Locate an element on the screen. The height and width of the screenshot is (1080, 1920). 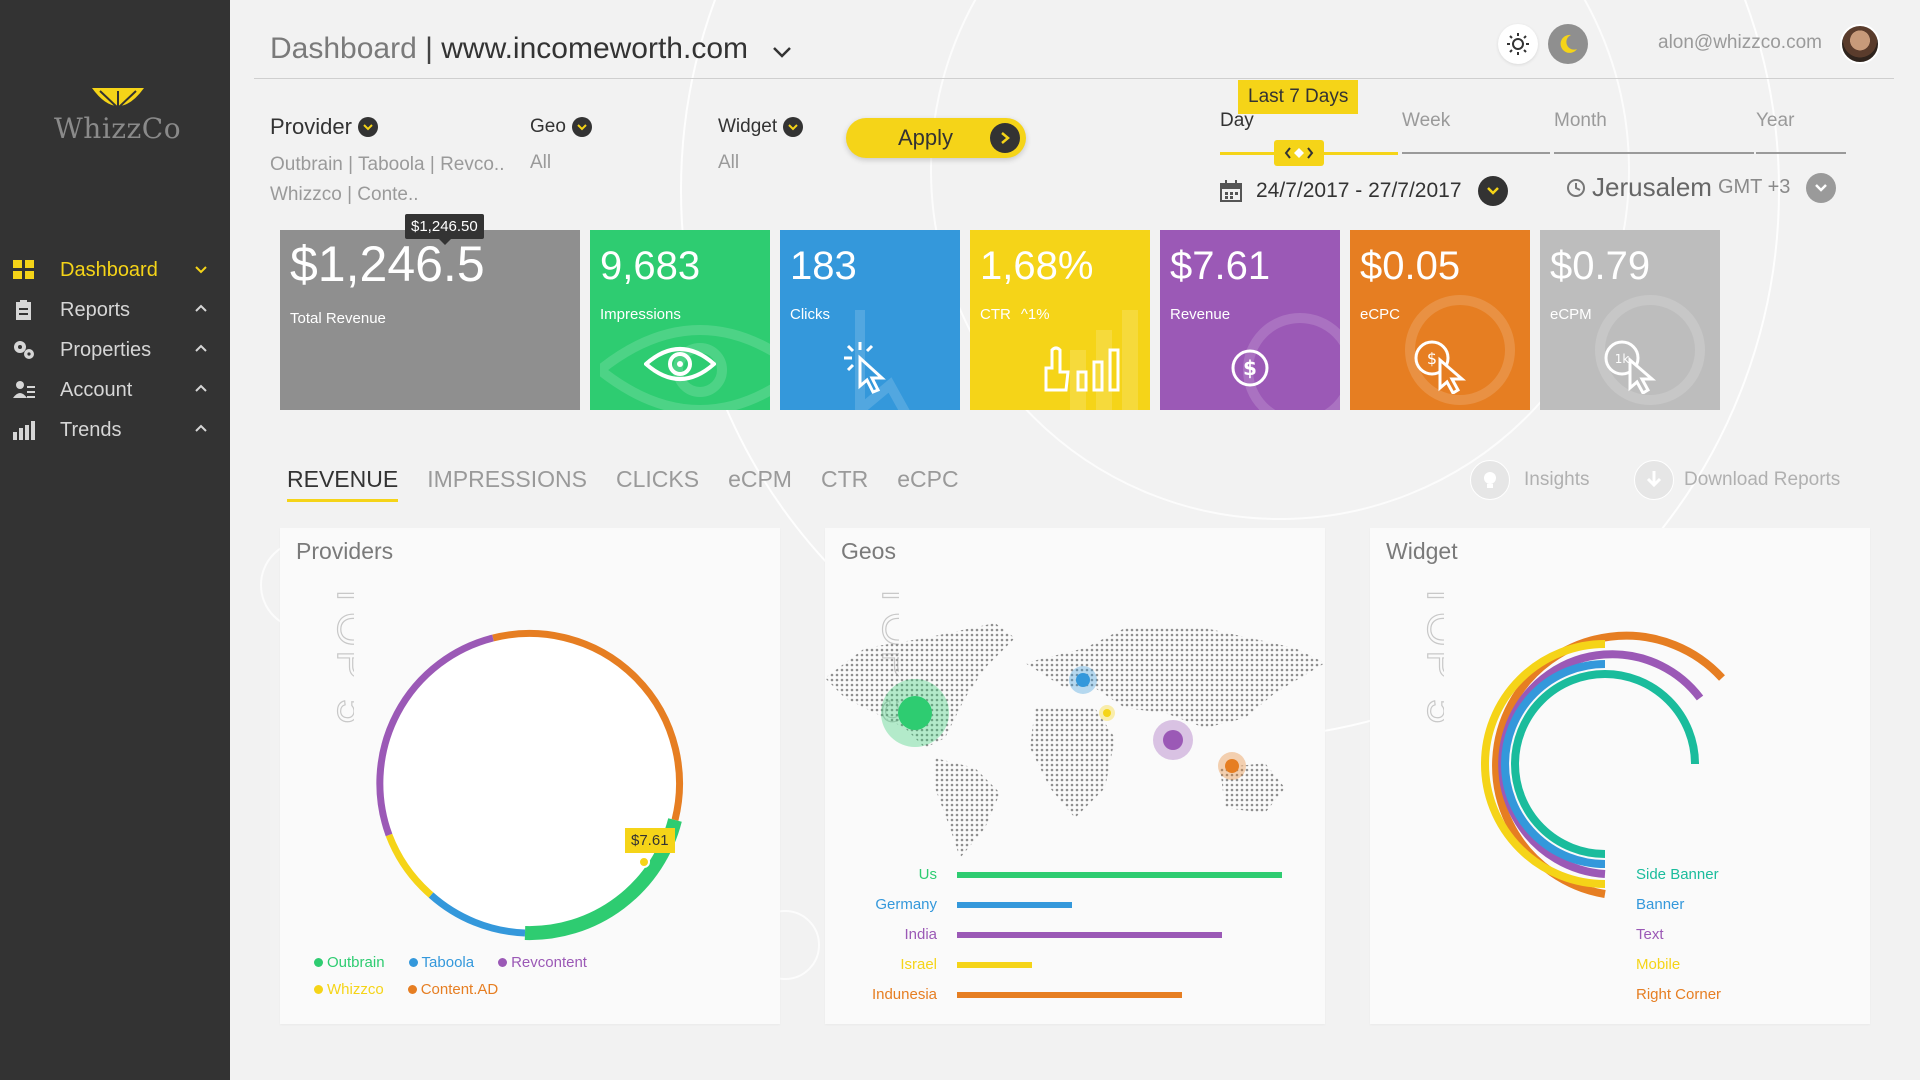
sidebar-item-dashboard: Dashboard is located at coordinates (115, 270).